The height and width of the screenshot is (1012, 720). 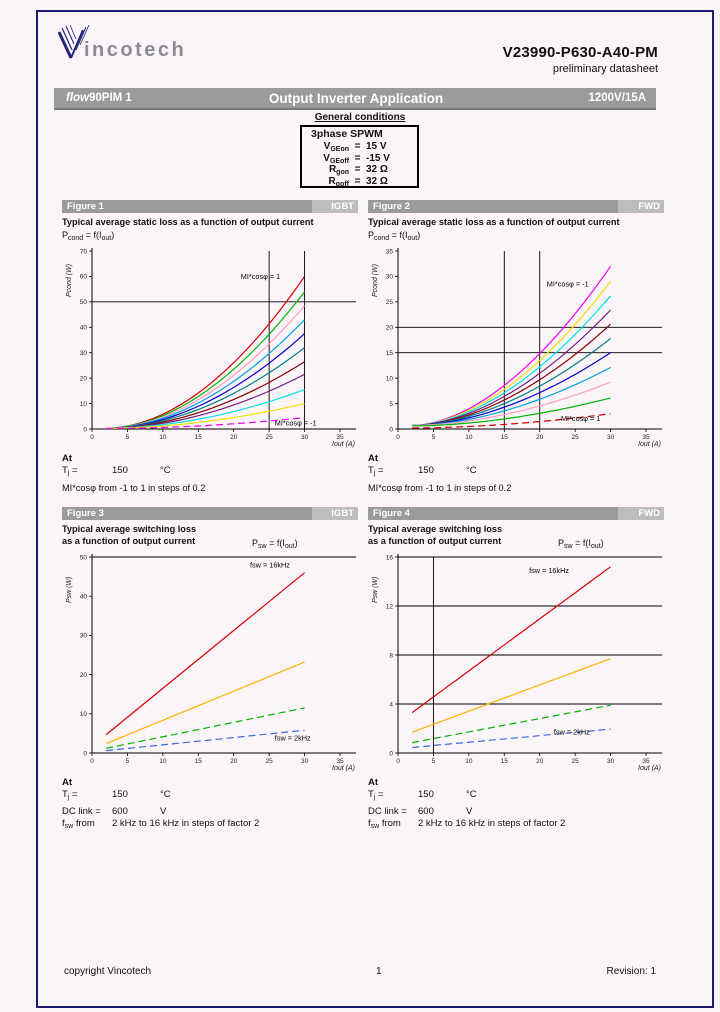 I want to click on figure-4-label: Figure 4, so click(x=391, y=513).